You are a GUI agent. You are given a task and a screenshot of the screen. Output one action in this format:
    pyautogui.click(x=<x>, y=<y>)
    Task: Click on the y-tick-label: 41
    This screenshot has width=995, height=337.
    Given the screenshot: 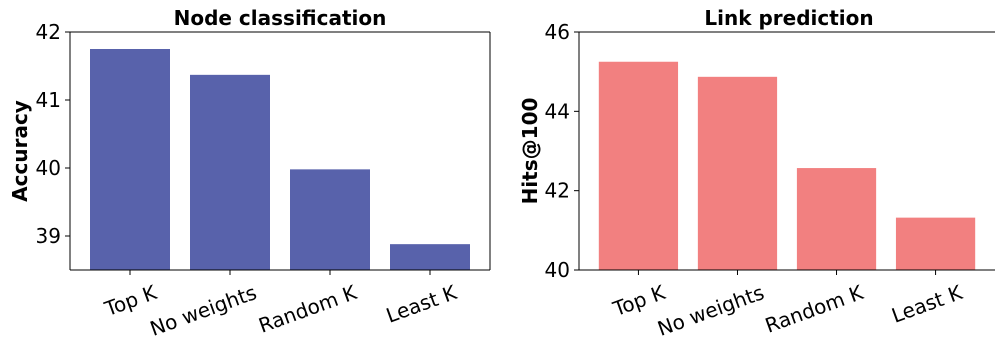 What is the action you would take?
    pyautogui.click(x=48, y=100)
    